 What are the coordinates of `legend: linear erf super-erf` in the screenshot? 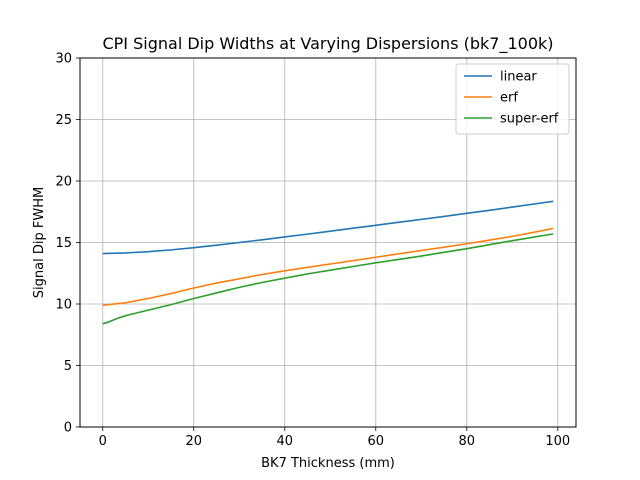 It's located at (512, 99).